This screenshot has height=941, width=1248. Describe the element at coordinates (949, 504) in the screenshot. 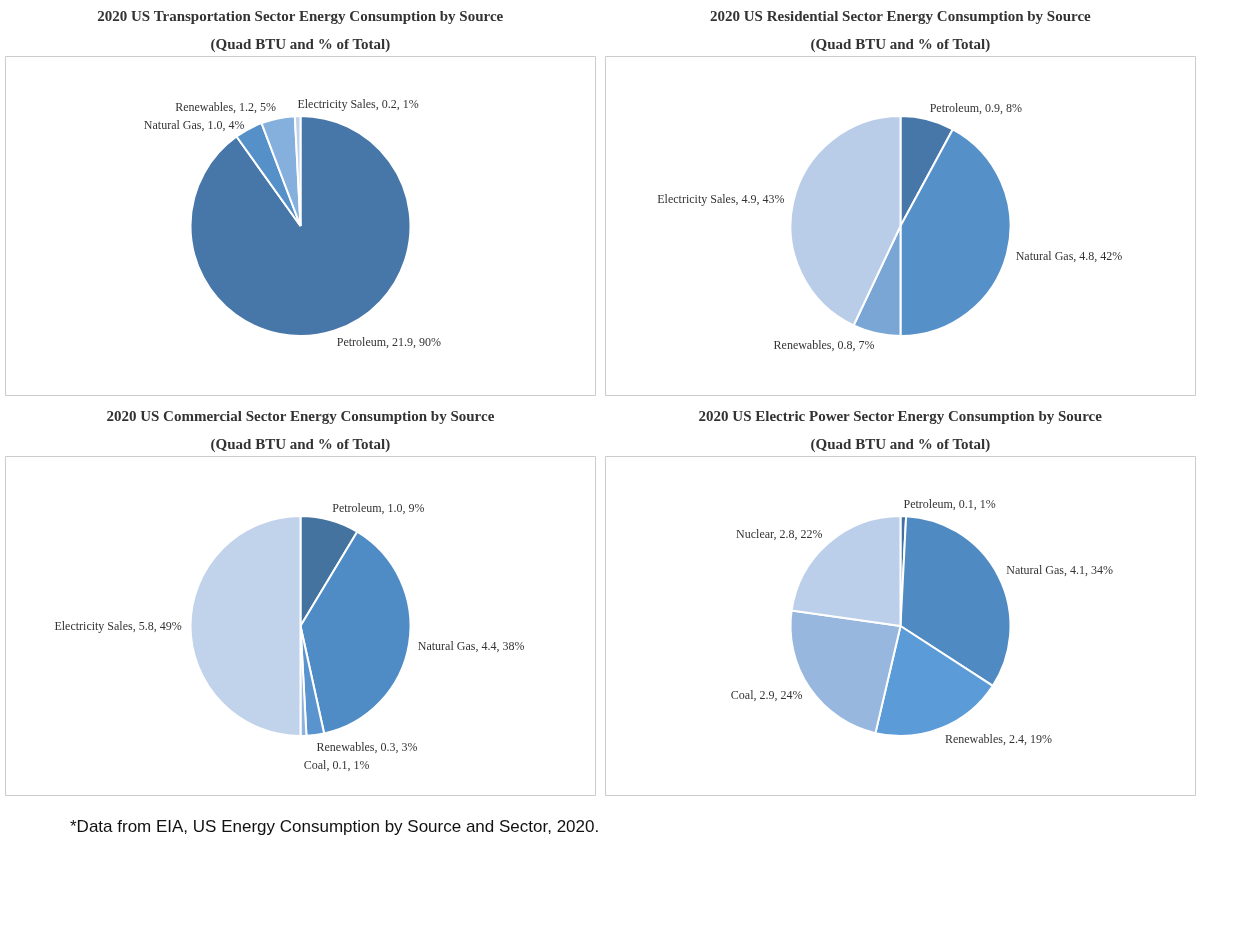

I see `slice-label: Petroleum, 0.1, 1%` at that location.